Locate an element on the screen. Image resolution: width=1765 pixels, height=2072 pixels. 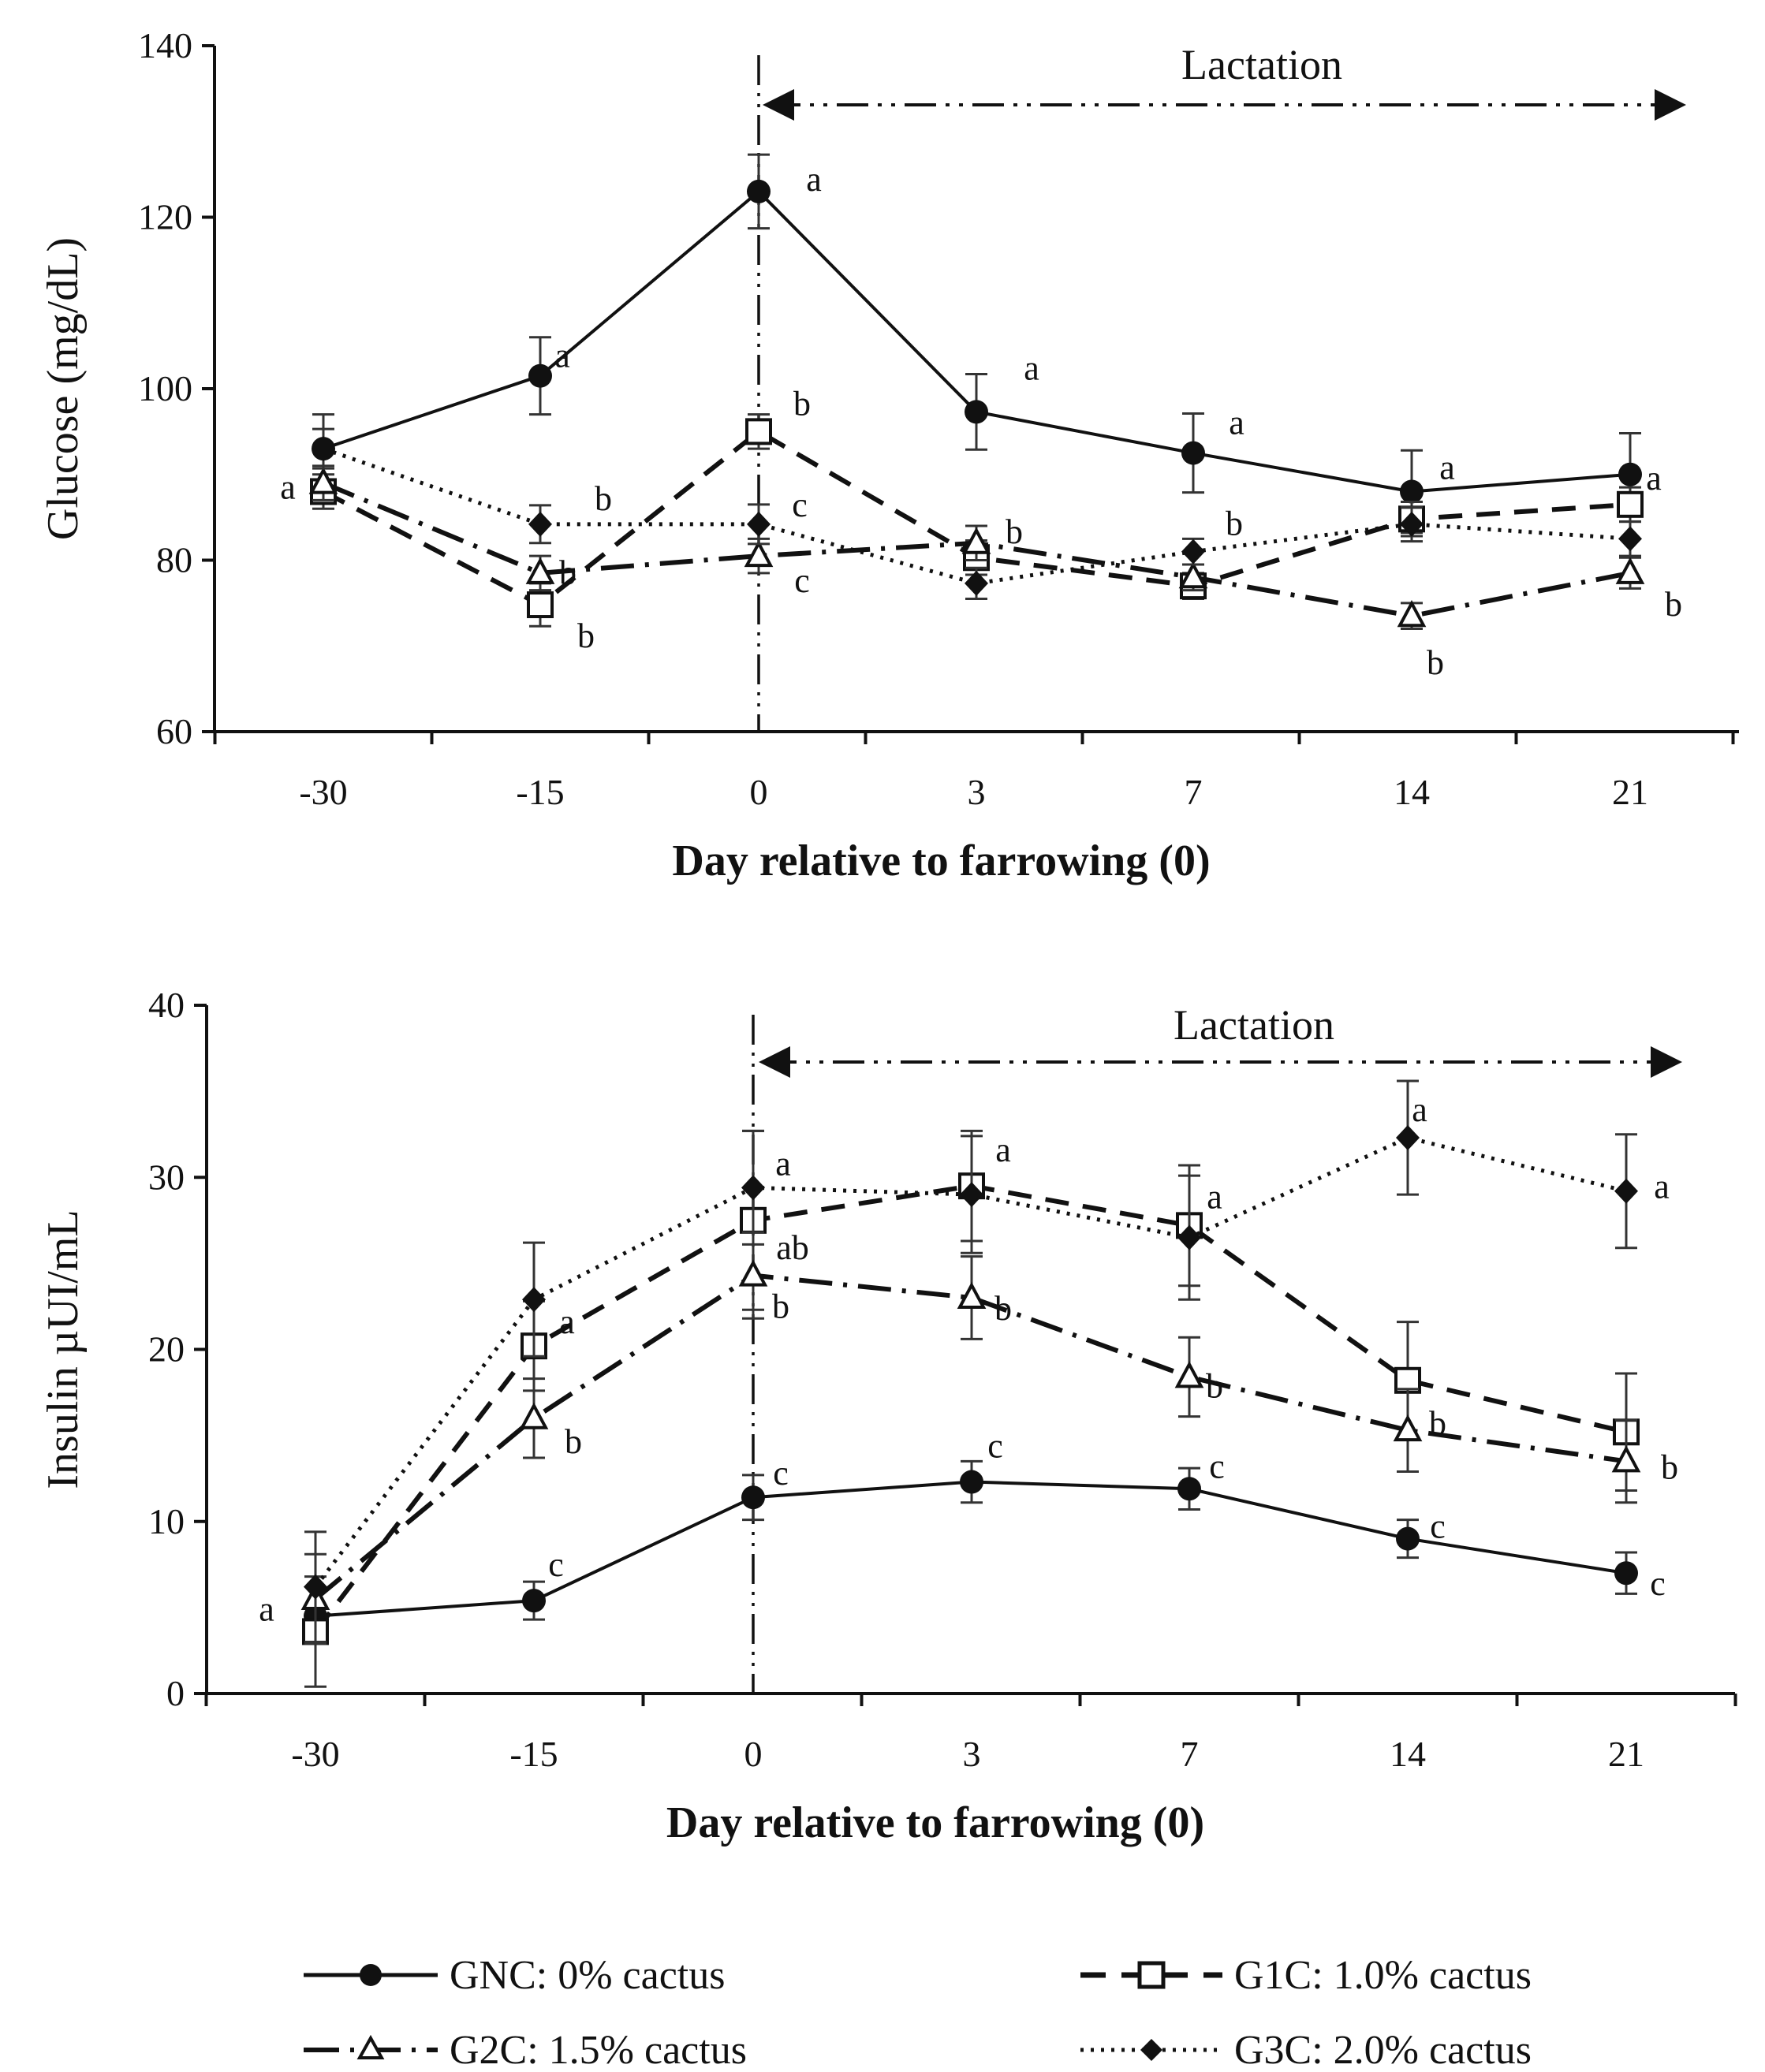
y-tick-label: 60 is located at coordinates (174, 731).